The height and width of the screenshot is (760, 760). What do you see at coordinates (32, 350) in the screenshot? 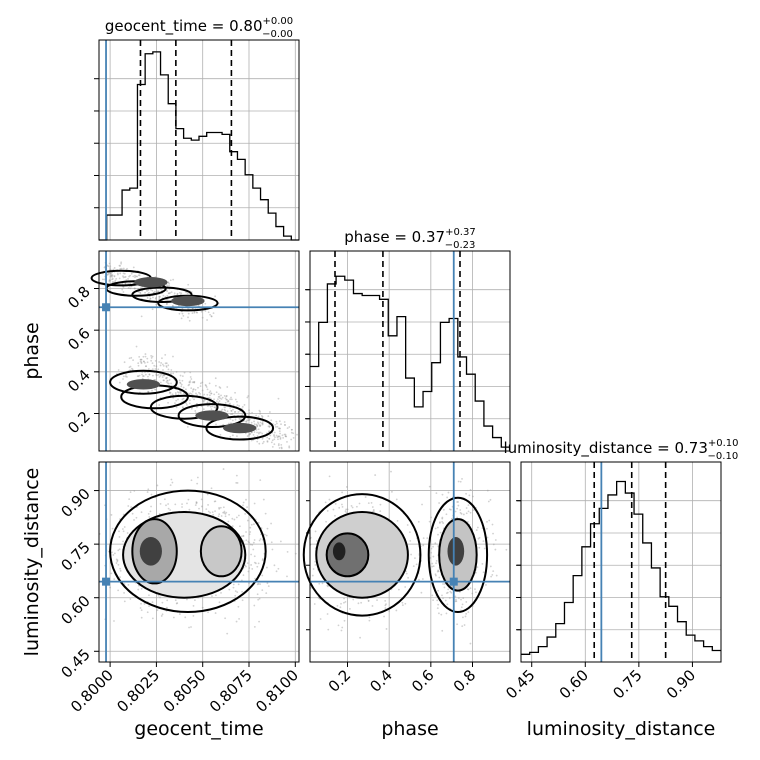
I see `y-axis-label-phase: phase` at bounding box center [32, 350].